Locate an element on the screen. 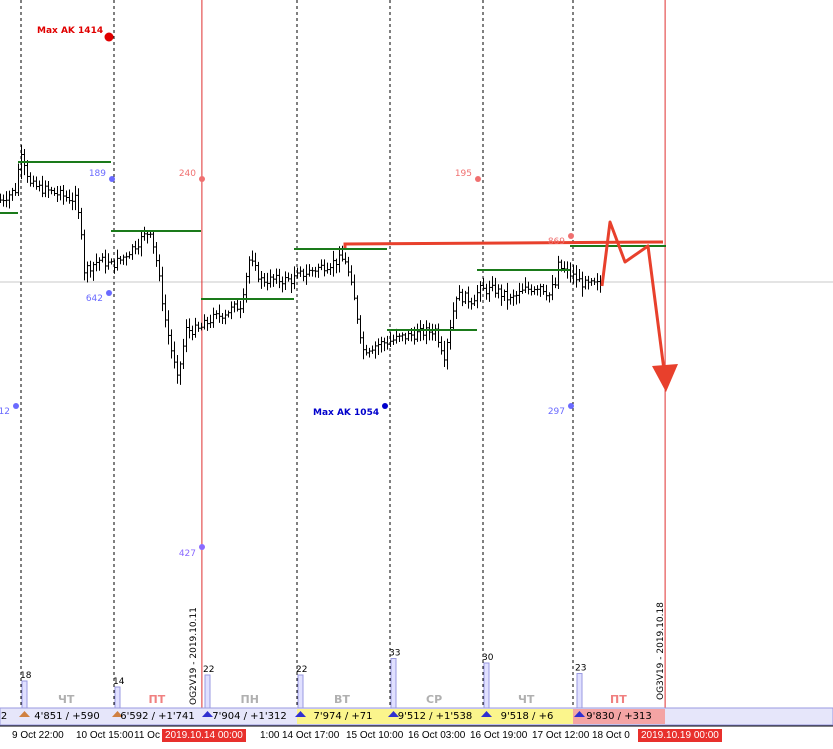 This screenshot has height=749, width=833. day-stats: 9'518 / +6 is located at coordinates (527, 716).